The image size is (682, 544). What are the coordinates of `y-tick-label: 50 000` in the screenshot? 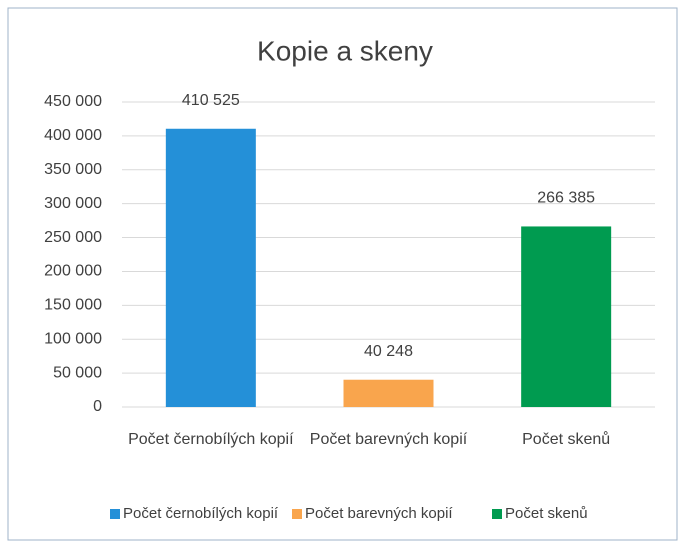 It's located at (77, 372).